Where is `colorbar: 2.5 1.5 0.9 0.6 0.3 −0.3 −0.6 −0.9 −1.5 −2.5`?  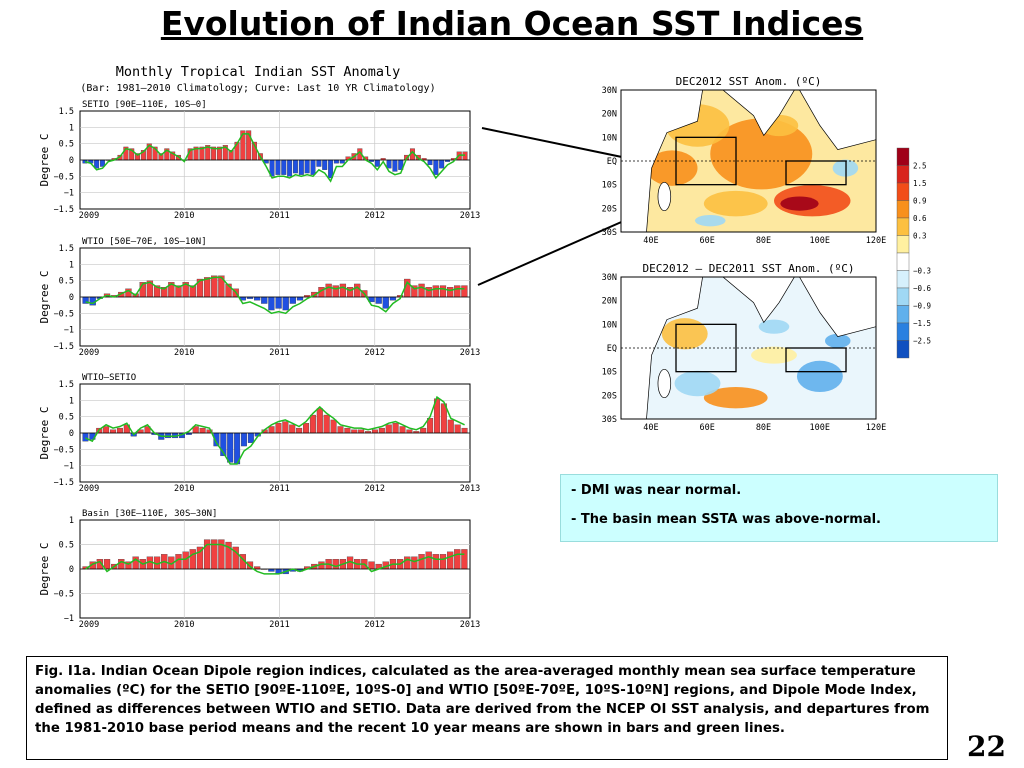
colorbar: 2.5 1.5 0.9 0.6 0.3 −0.3 −0.6 −0.9 −1.5 −2.5 is located at coordinates (914, 253).